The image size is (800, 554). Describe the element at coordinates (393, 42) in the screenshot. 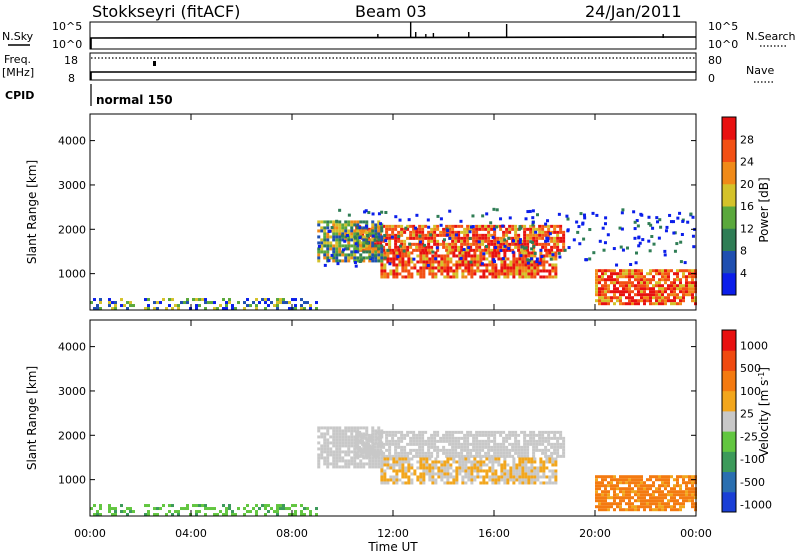

I see `nsky-trace` at that location.